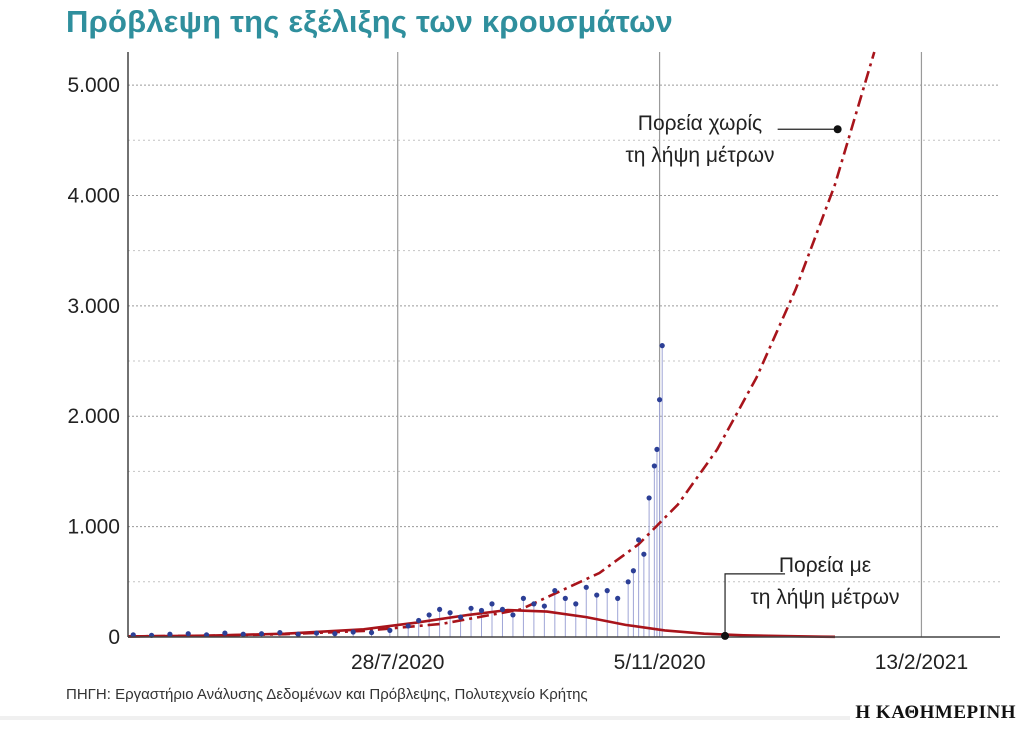 Image resolution: width=1024 pixels, height=735 pixels. I want to click on annotation-text: Πορεία με, so click(825, 565).